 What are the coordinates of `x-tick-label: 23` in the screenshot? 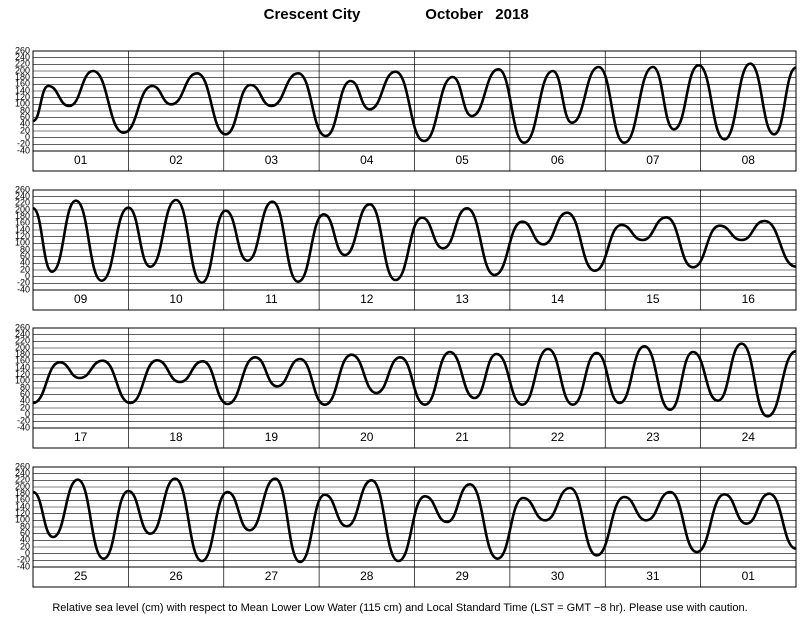 It's located at (653, 437).